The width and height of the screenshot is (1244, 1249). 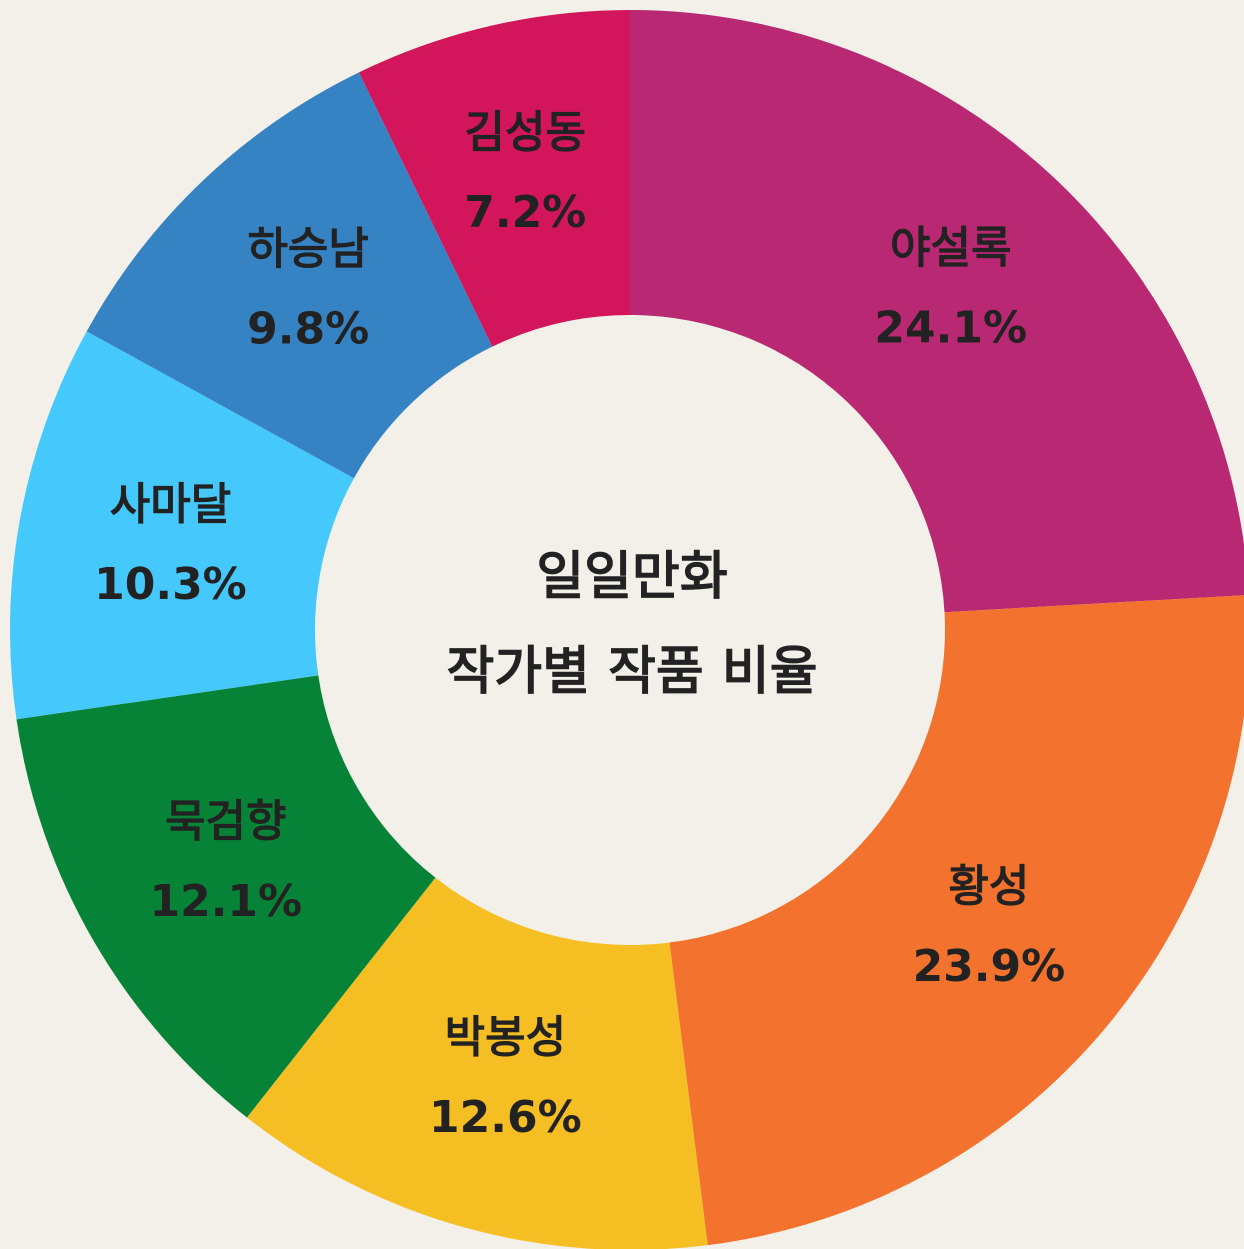 I want to click on slice-name: 야설록, so click(x=950, y=248).